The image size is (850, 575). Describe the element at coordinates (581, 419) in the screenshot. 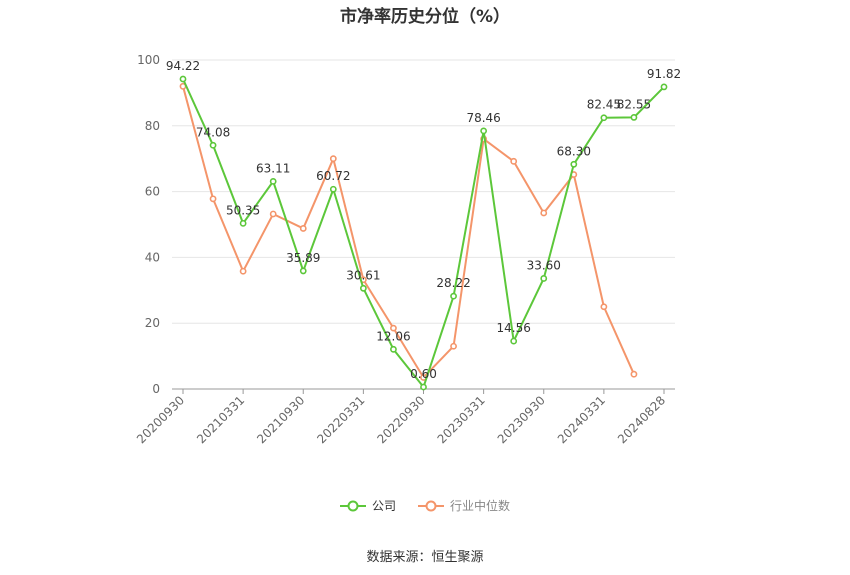

I see `x-tick-label-20240331: 20240331` at that location.